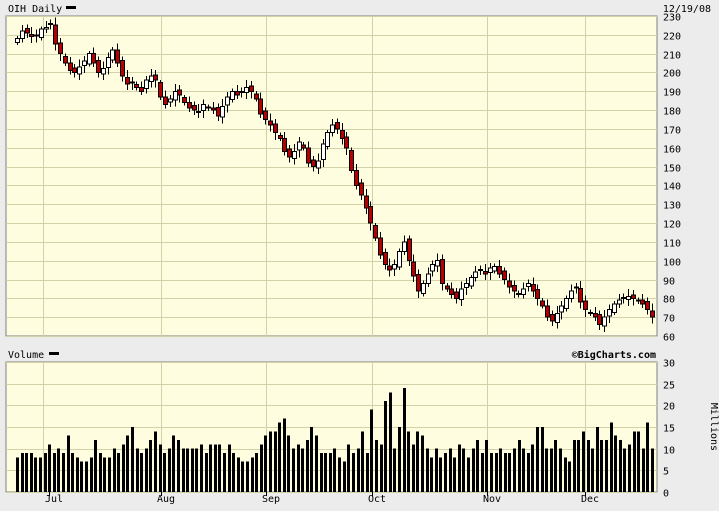 The width and height of the screenshot is (719, 511). Describe the element at coordinates (54, 499) in the screenshot. I see `x-tick-label: Jul` at that location.